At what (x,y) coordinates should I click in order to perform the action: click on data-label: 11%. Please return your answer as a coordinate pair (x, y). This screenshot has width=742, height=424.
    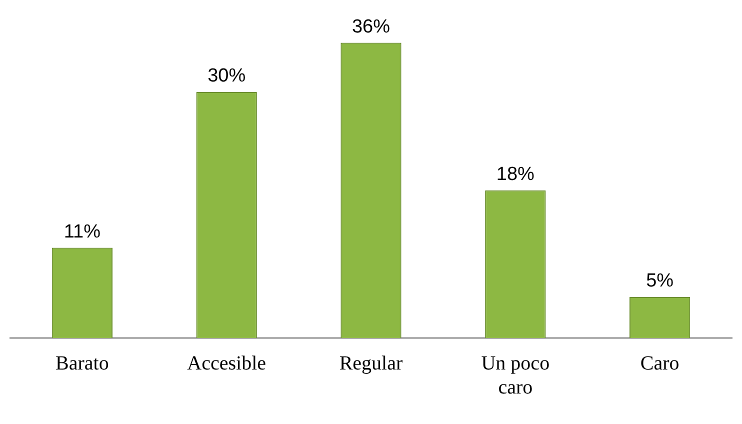
    Looking at the image, I should click on (82, 232).